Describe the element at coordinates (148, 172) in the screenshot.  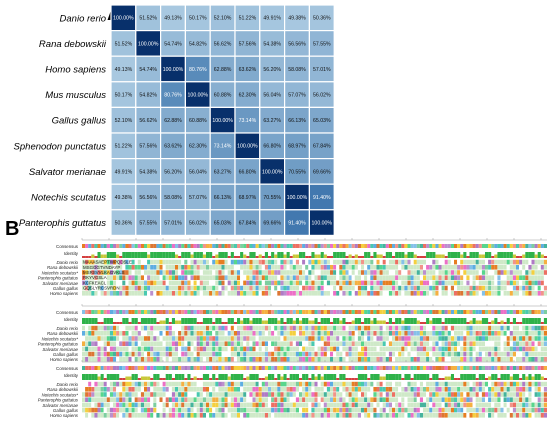
I see `heatmap-cell-value: 54.38%` at that location.